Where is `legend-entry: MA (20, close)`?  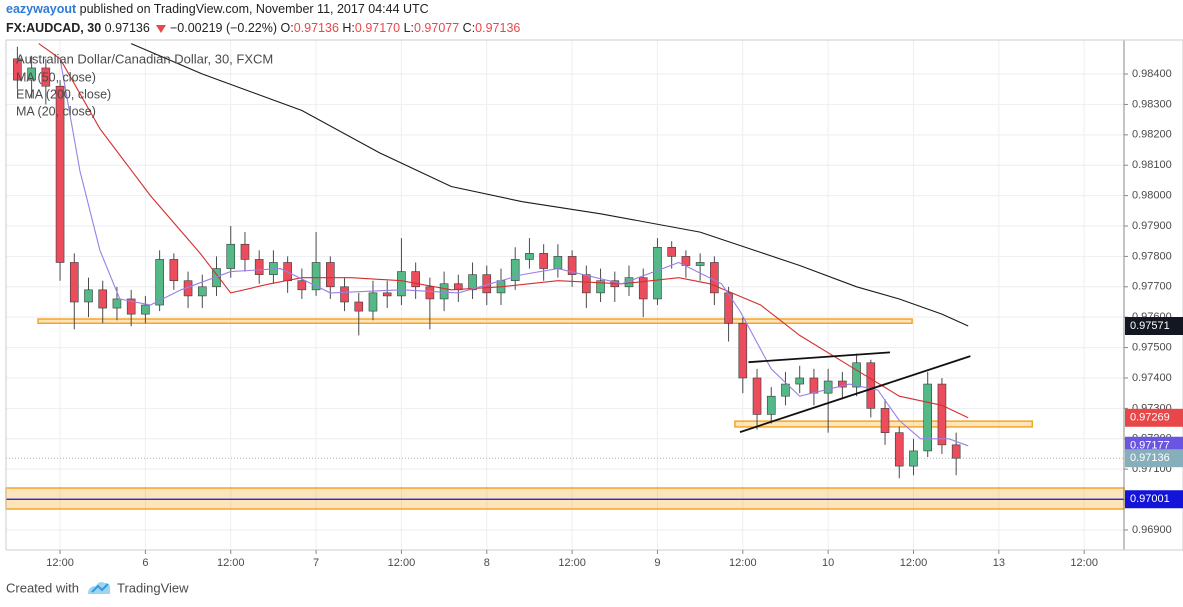
legend-entry: MA (20, close) is located at coordinates (56, 111).